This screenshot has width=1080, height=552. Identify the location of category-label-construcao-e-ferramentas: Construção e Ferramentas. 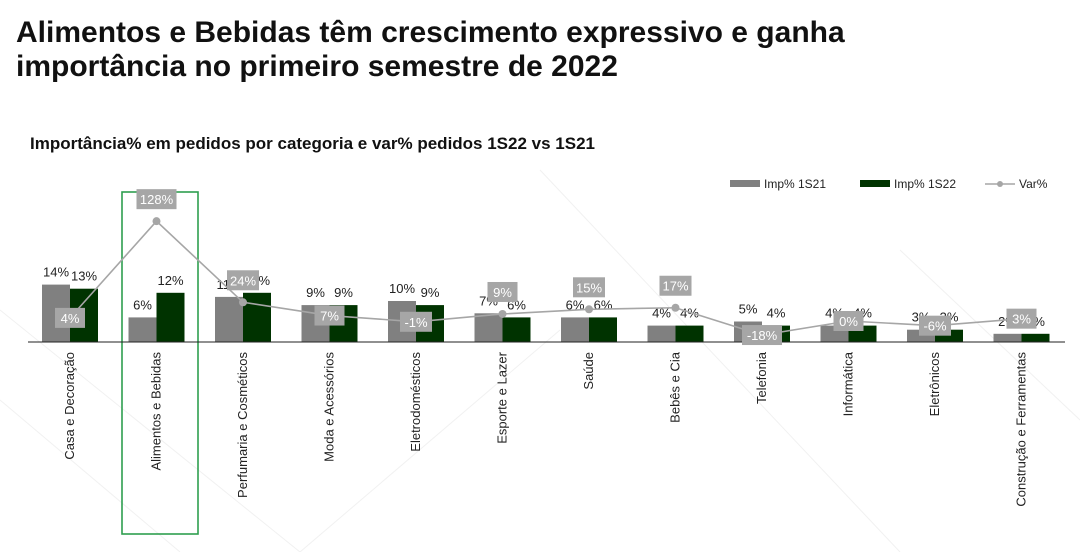
(1021, 429).